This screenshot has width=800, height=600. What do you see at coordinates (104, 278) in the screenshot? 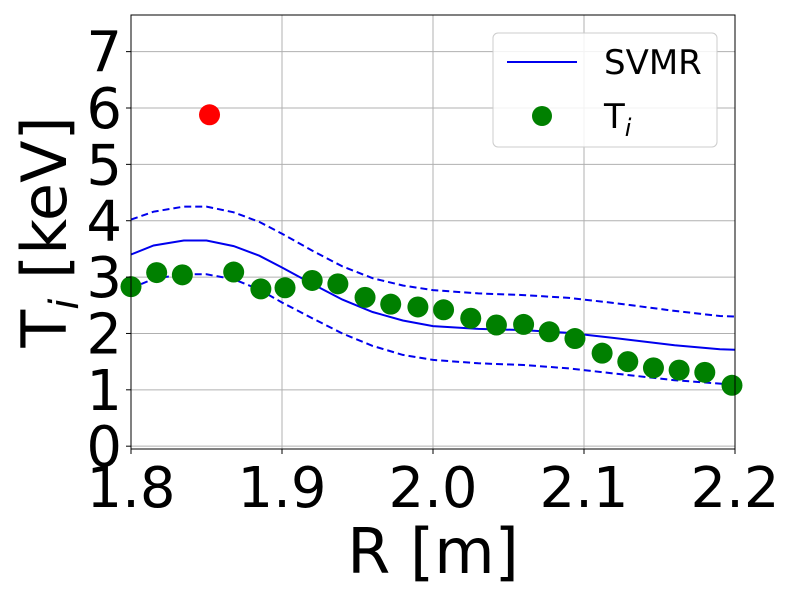
I see `y-tick-label: 3` at bounding box center [104, 278].